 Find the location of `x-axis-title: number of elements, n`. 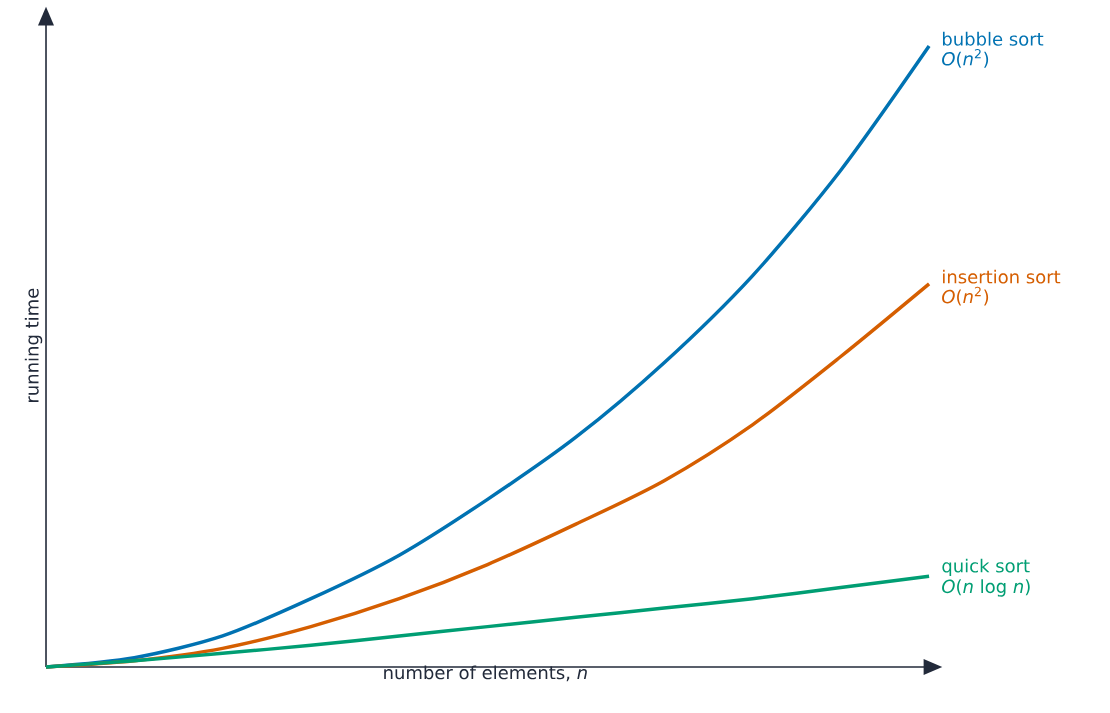

x-axis-title: number of elements, n is located at coordinates (485, 673).